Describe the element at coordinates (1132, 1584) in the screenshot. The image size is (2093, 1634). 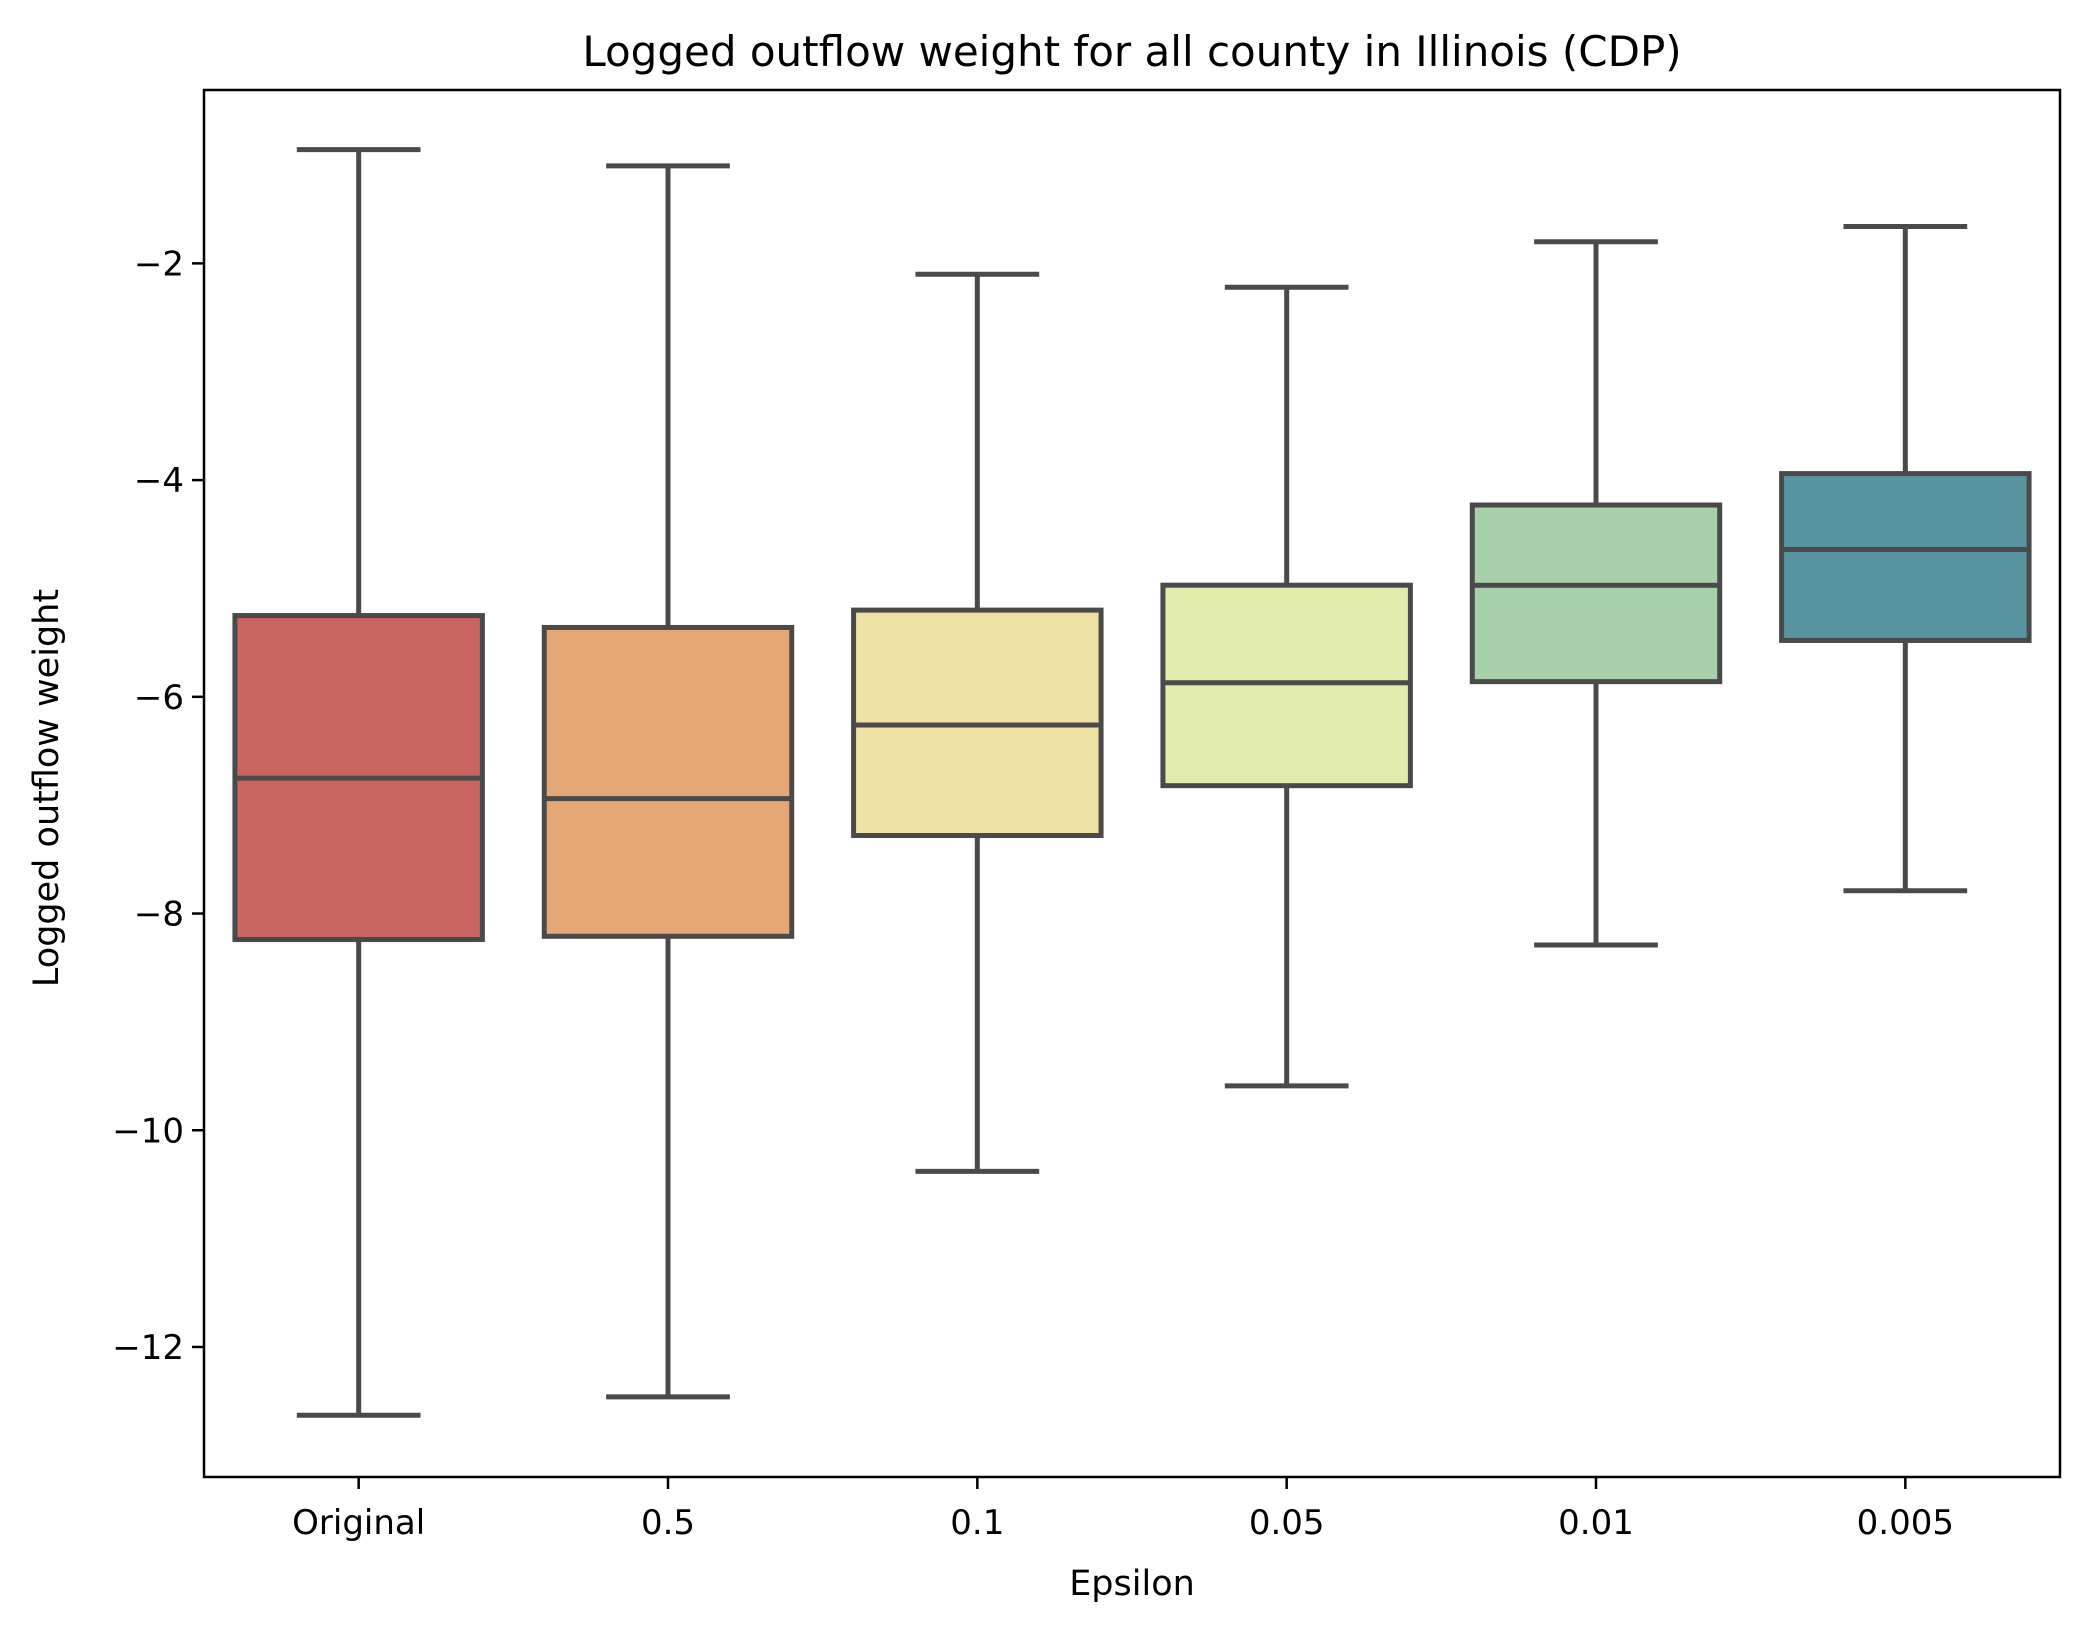
I see `x-axis-label: Epsilon` at that location.